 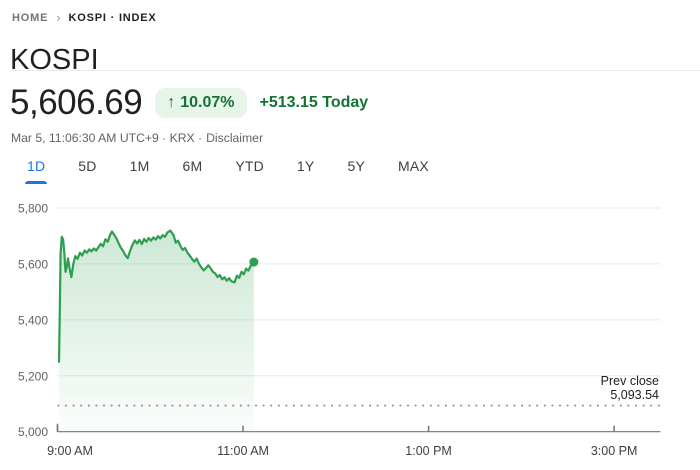 What do you see at coordinates (112, 17) in the screenshot?
I see `breadcrumb-current: KOSPI · INDEX` at bounding box center [112, 17].